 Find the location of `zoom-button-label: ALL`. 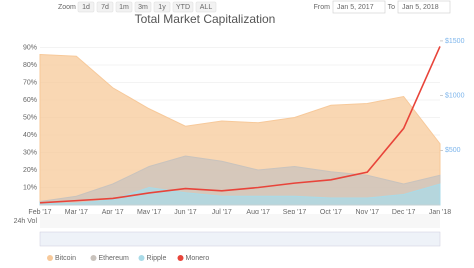

zoom-button-label: ALL is located at coordinates (206, 7).